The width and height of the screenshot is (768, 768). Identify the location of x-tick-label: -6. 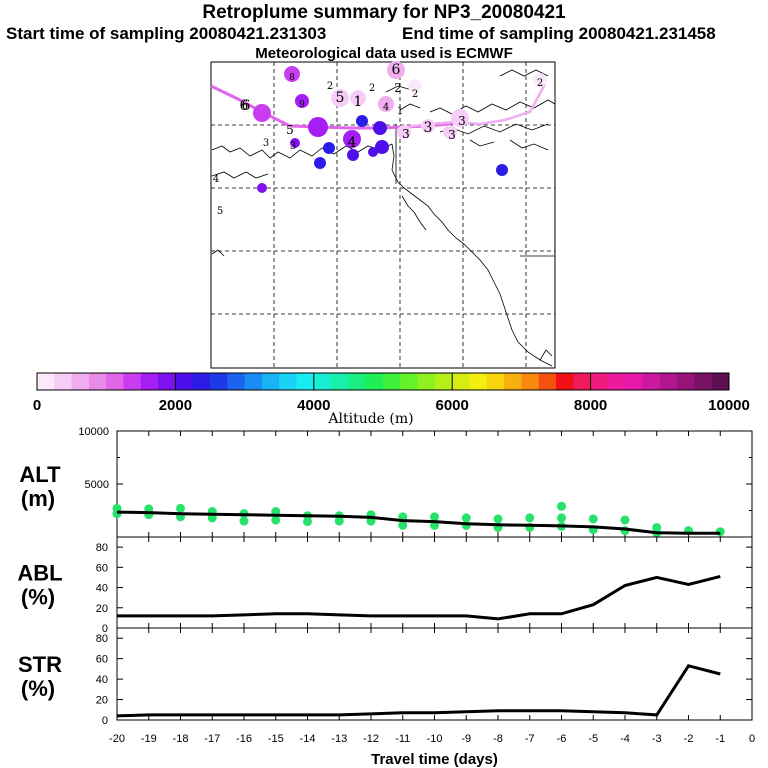
(562, 739).